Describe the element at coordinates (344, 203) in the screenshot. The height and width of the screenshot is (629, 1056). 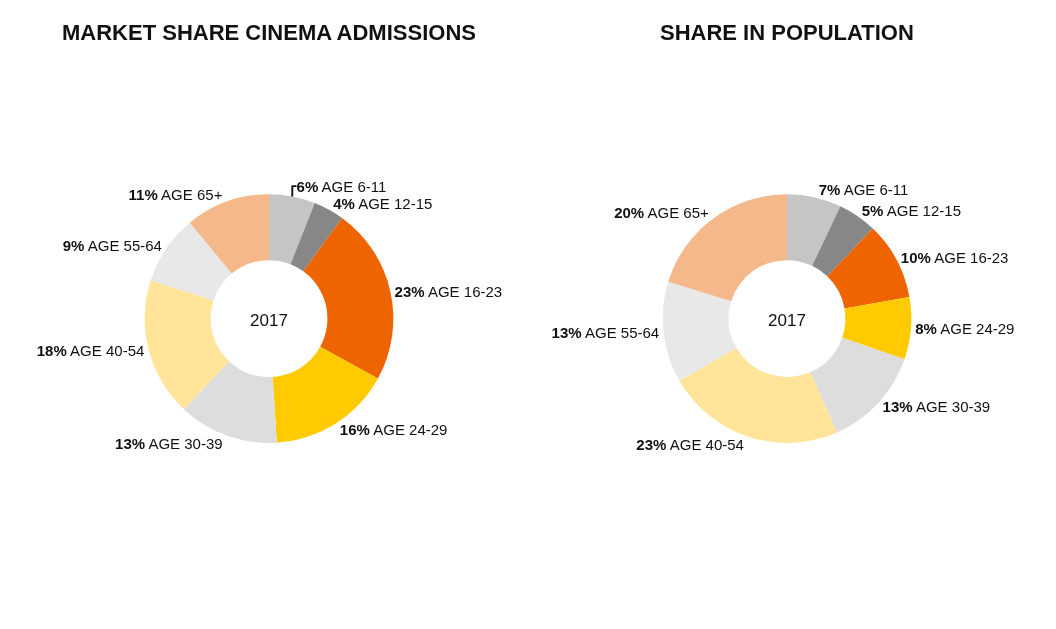
I see `data-label: 4%` at that location.